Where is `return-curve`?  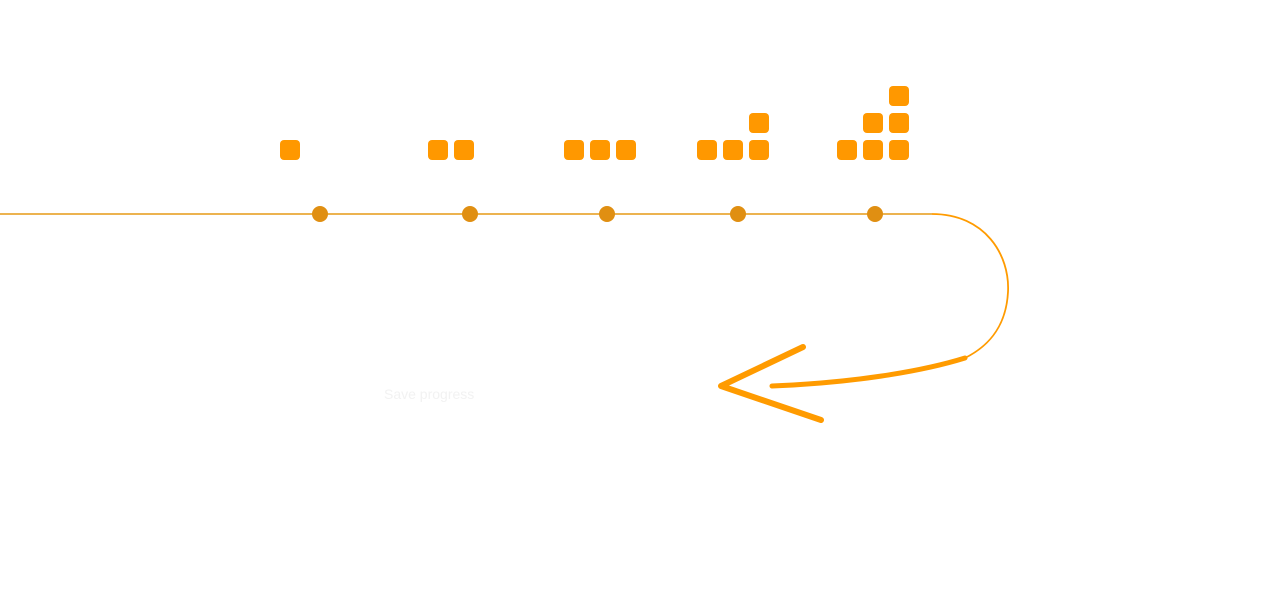
return-curve is located at coordinates (890, 300).